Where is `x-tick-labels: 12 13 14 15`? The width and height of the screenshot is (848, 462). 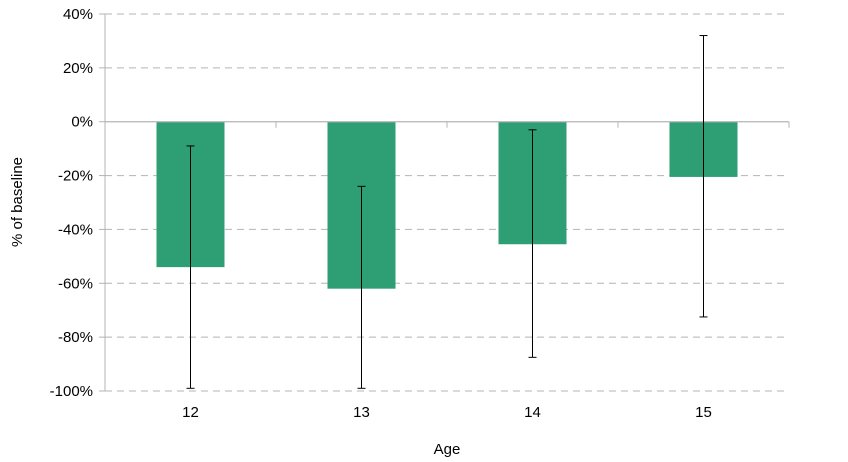
x-tick-labels: 12 13 14 15 is located at coordinates (447, 412).